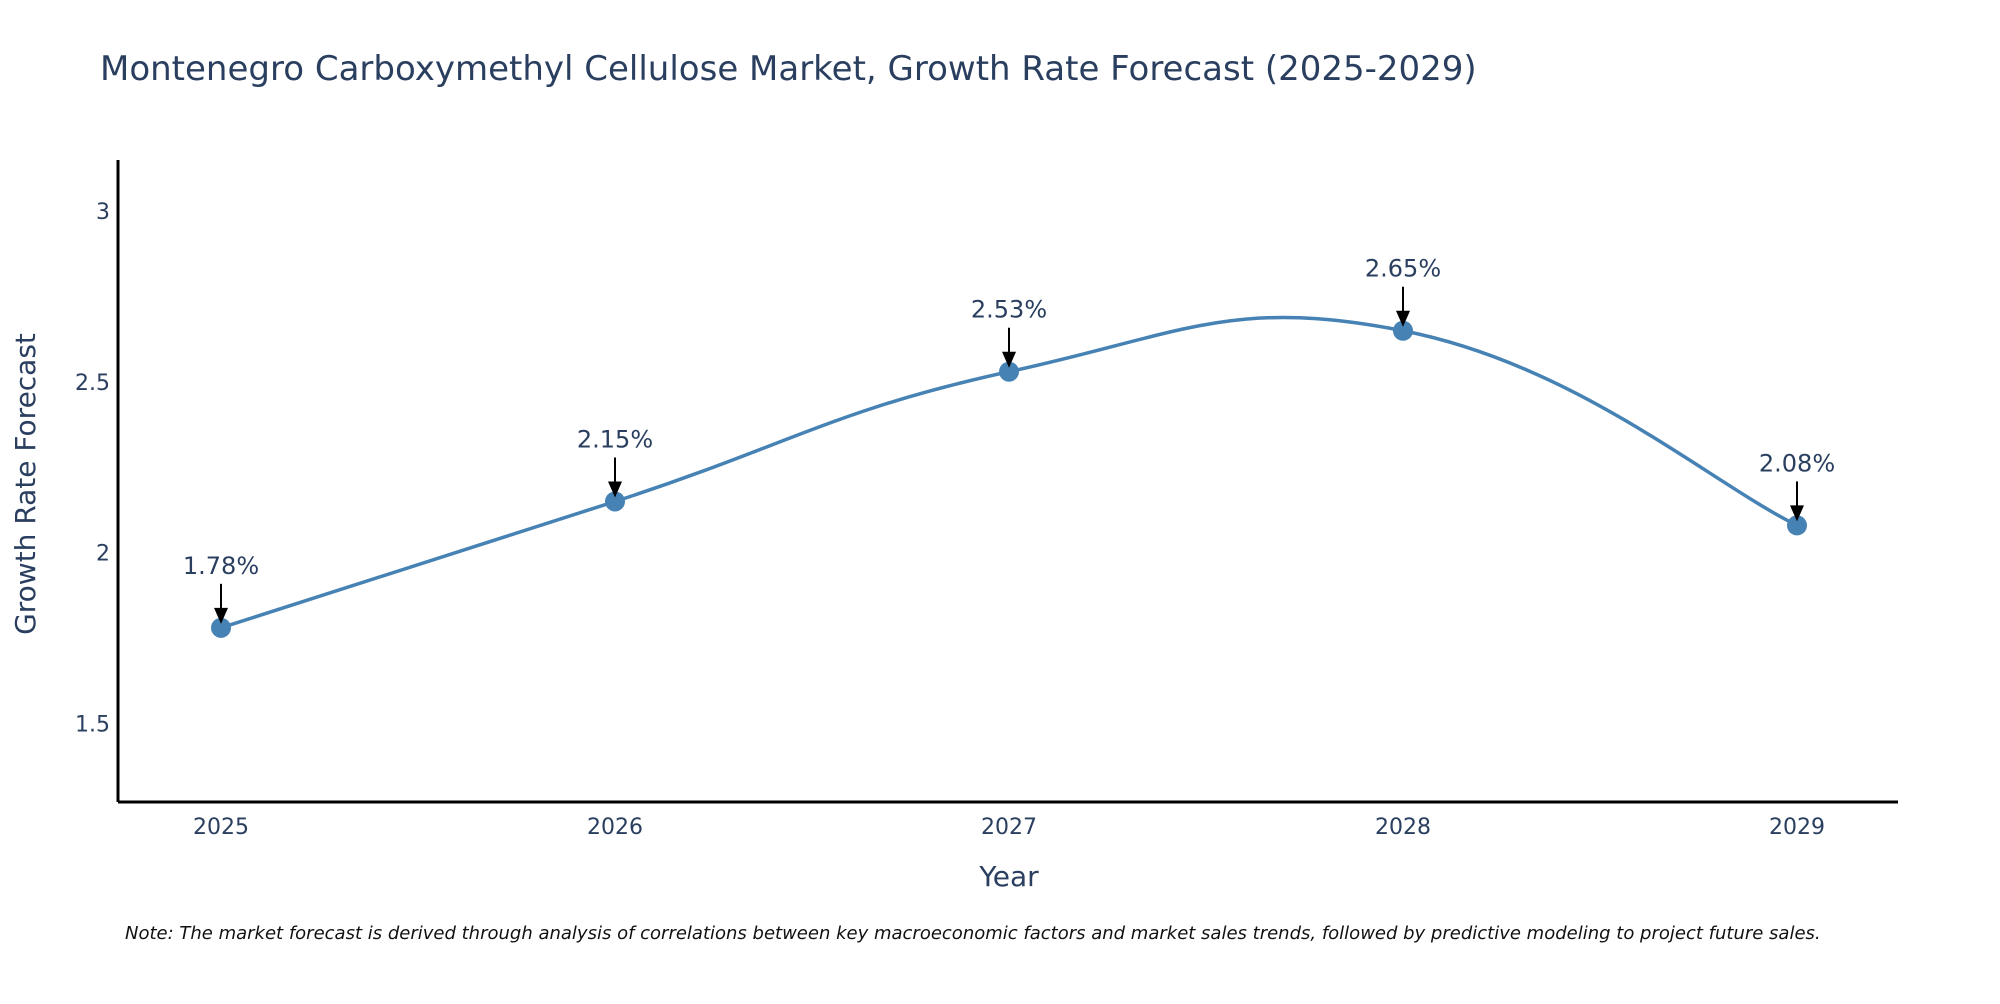  I want to click on x-tick-label: 2026, so click(615, 827).